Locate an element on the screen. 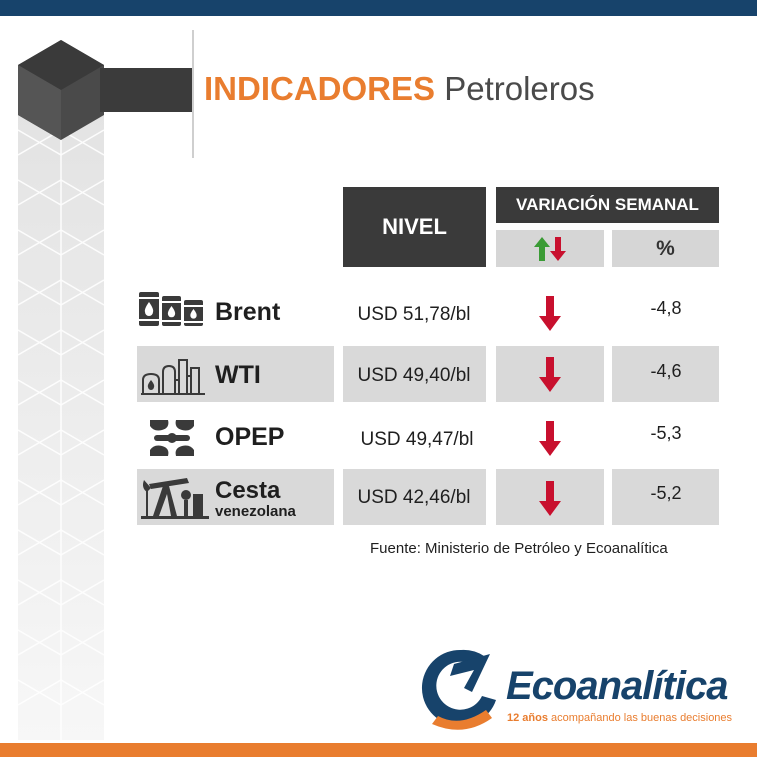 The image size is (757, 757). row-bg-wti-level is located at coordinates (414, 374).